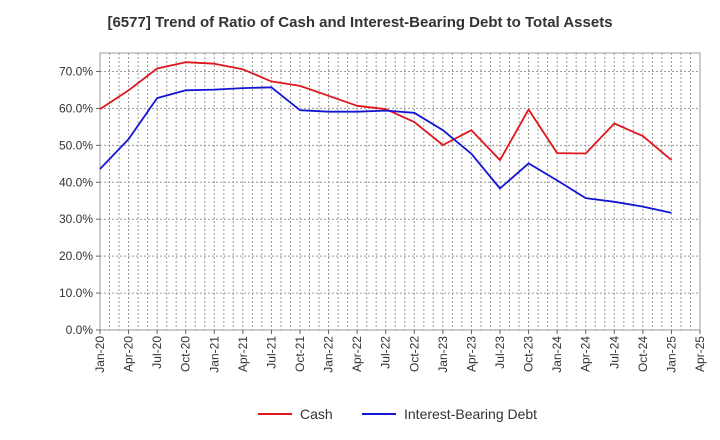  What do you see at coordinates (414, 354) in the screenshot?
I see `x-tick-label: Oct-22` at bounding box center [414, 354].